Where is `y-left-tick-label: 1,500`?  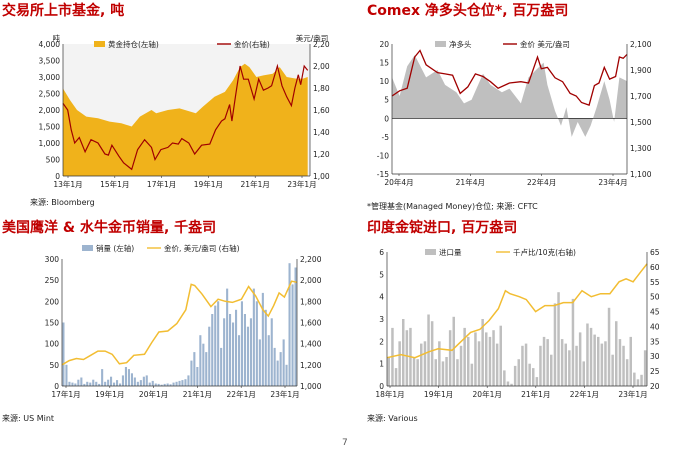
y-left-tick-label: 1,500 is located at coordinates (50, 127).